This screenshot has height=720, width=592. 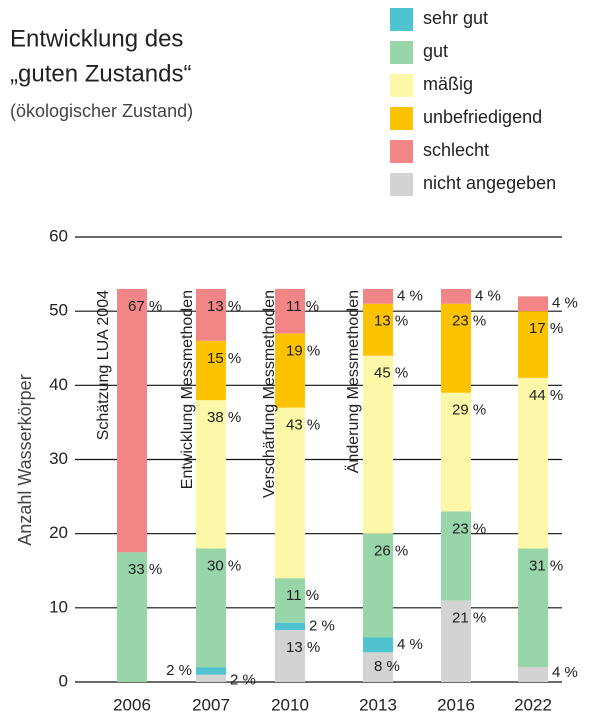 What do you see at coordinates (435, 51) in the screenshot?
I see `legend-label: gut` at bounding box center [435, 51].